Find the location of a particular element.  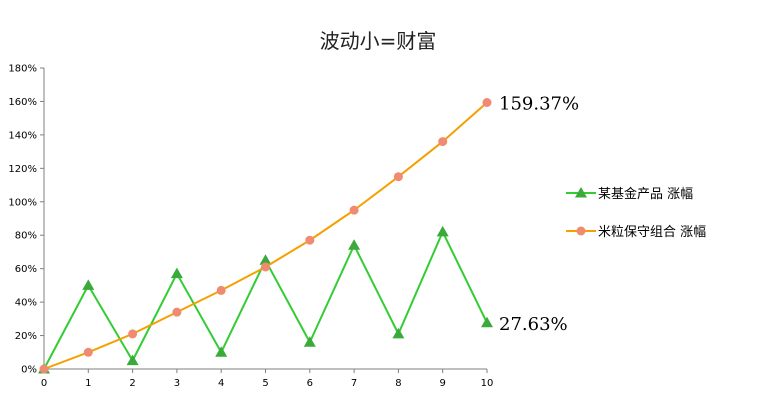

y-tick-label: 120% is located at coordinates (22, 169).